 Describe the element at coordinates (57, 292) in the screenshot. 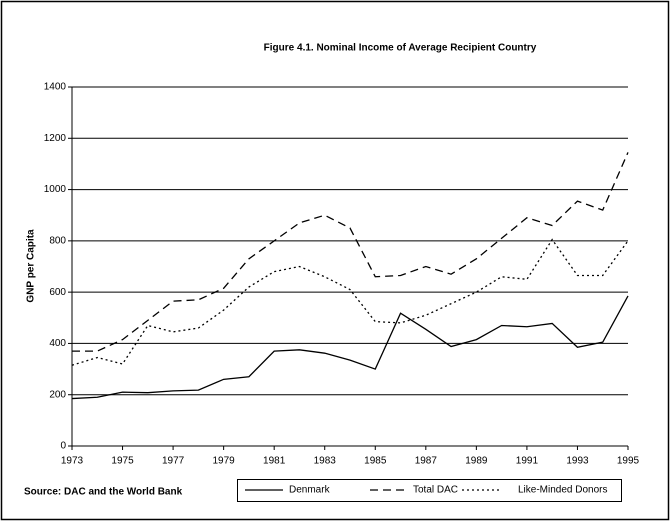

I see `y-tick-label: 600` at that location.